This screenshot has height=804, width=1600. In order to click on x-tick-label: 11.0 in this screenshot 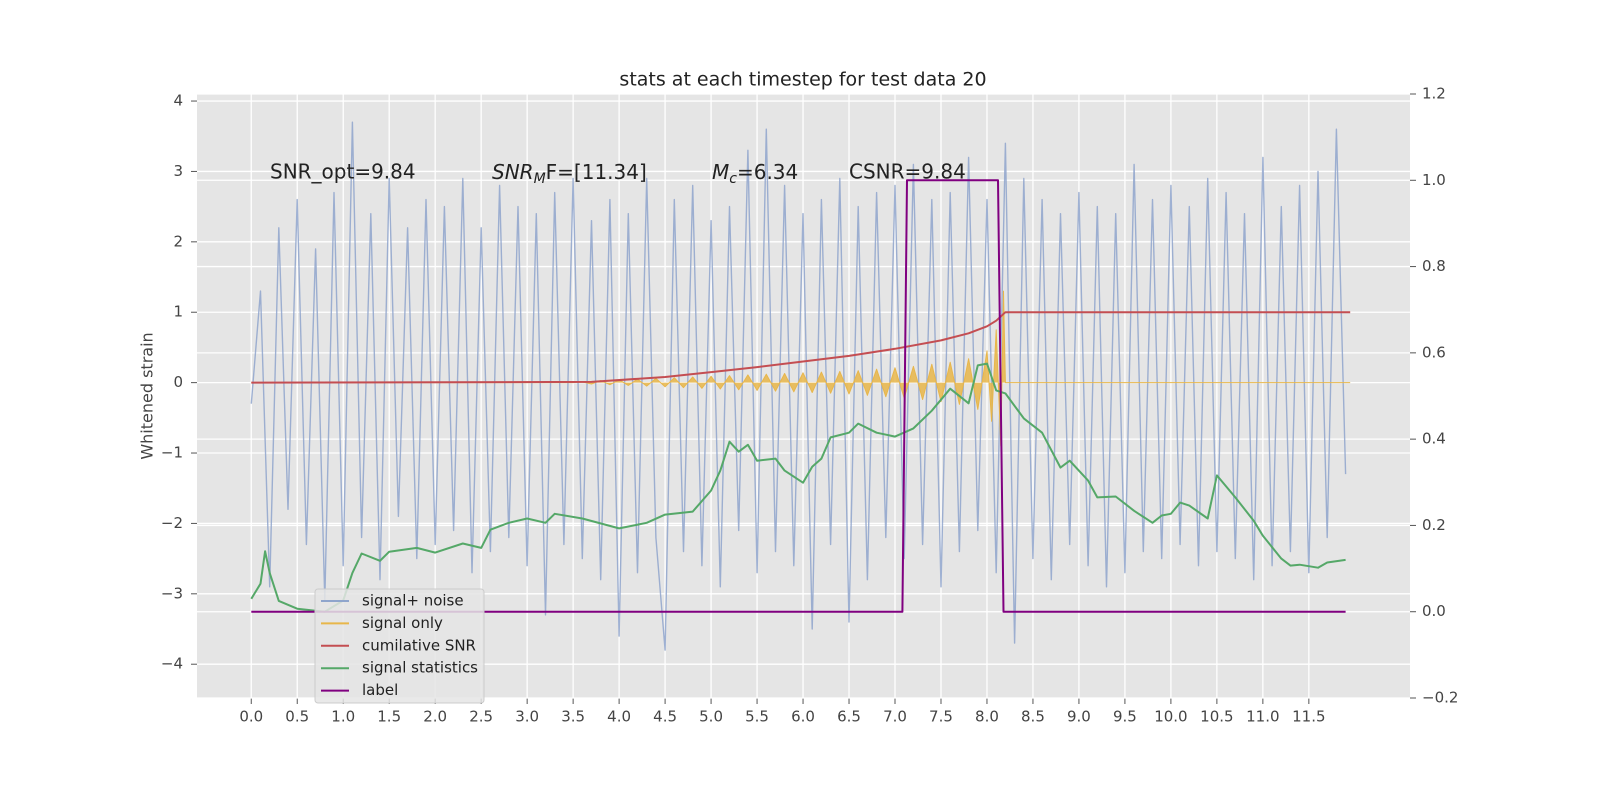, I will do `click(1262, 717)`.